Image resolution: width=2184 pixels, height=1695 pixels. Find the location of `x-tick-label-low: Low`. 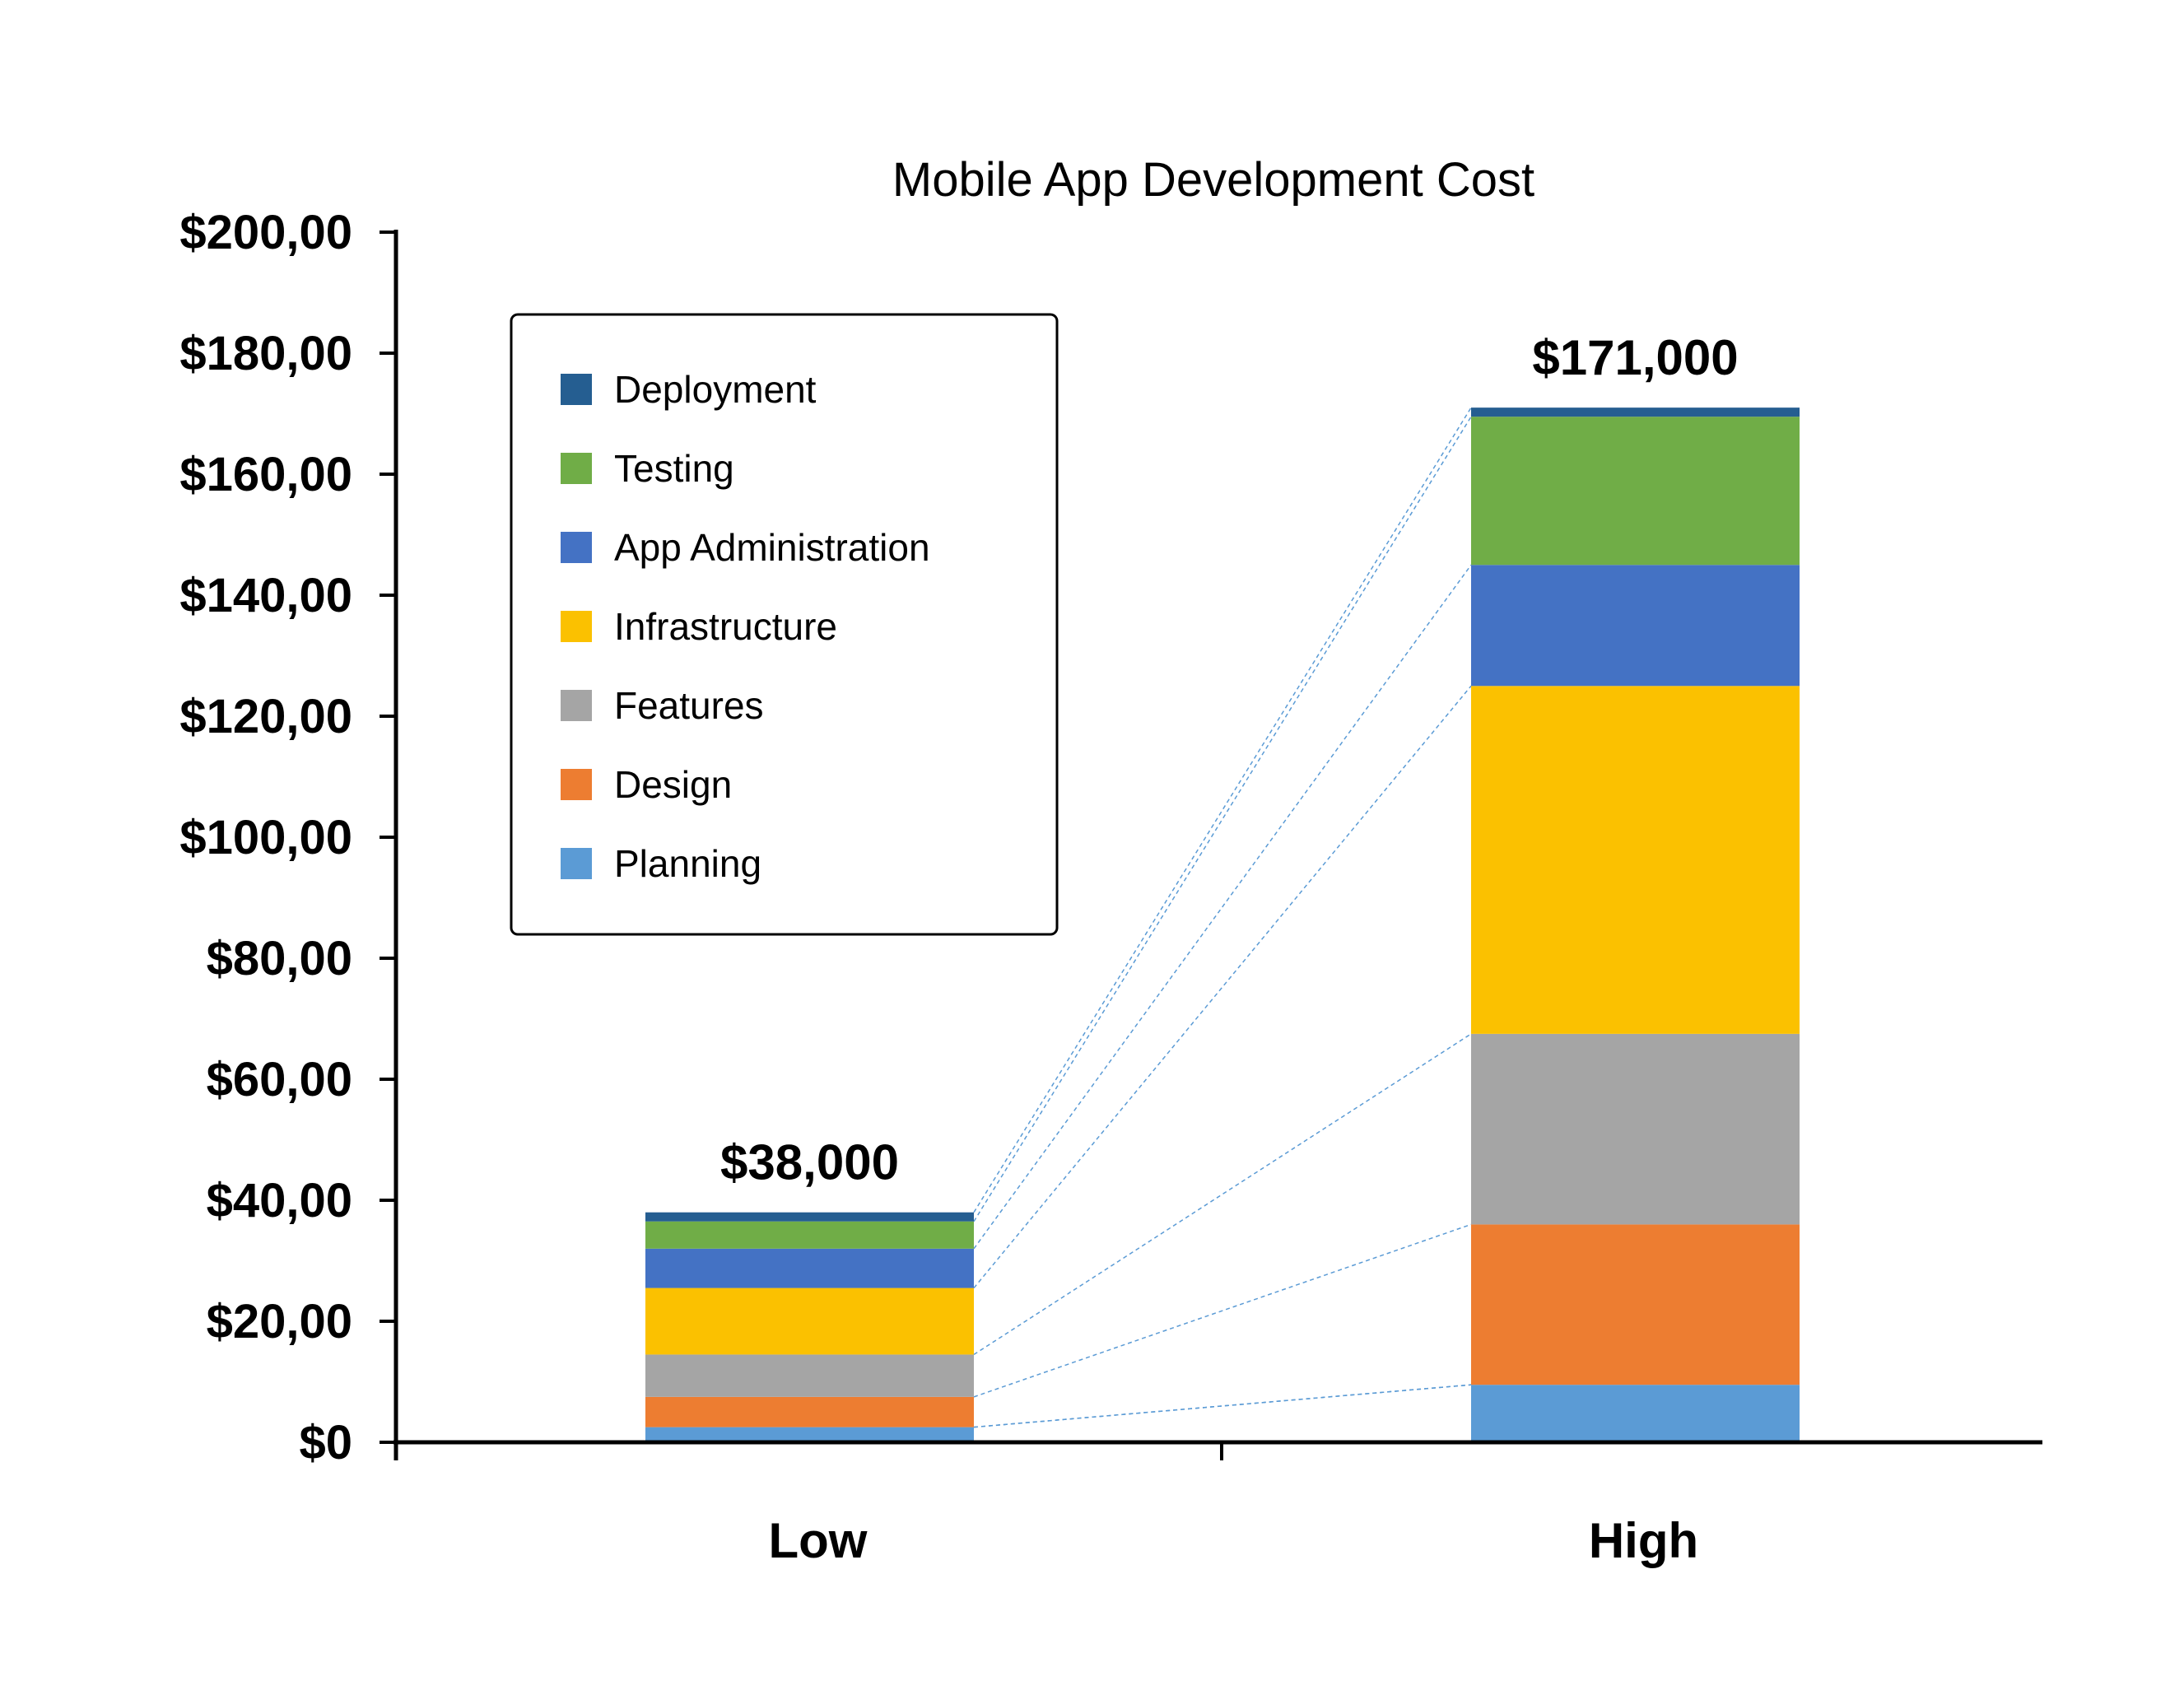

x-tick-label-low: Low is located at coordinates (818, 1541).